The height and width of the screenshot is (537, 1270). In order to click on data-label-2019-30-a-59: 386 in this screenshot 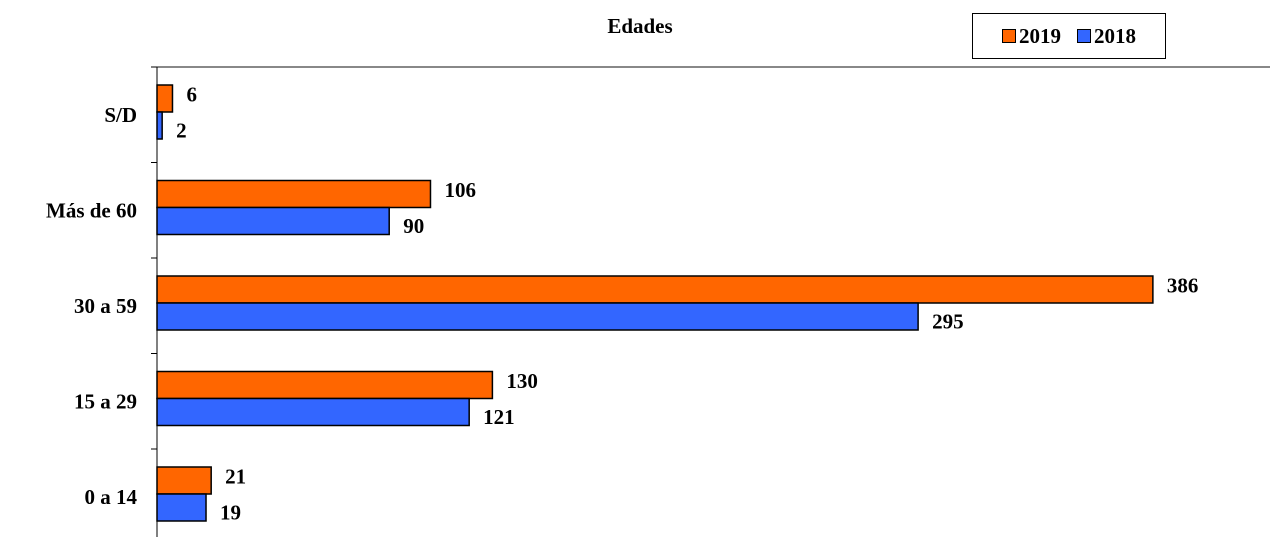, I will do `click(1183, 286)`.